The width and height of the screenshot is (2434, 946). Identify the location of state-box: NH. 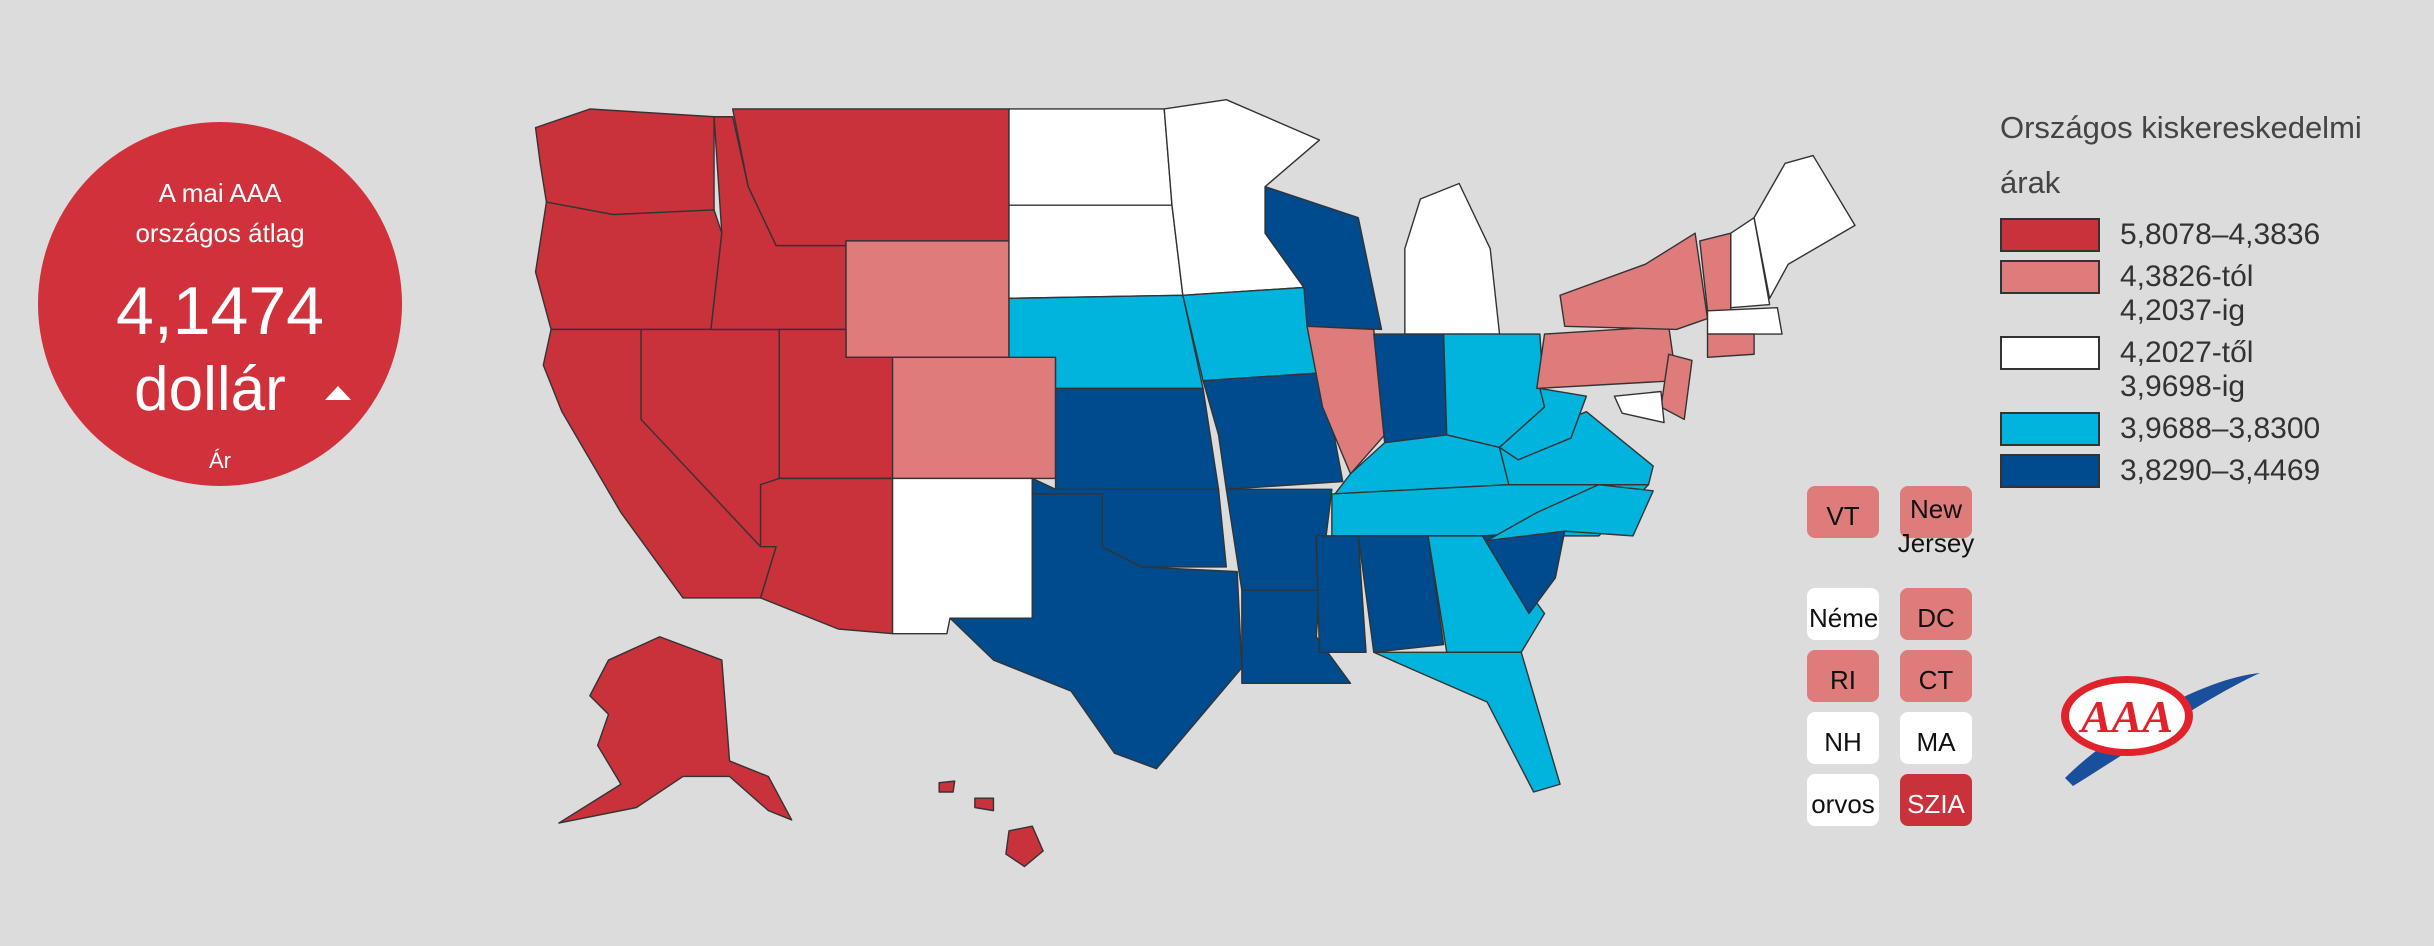
(1843, 738).